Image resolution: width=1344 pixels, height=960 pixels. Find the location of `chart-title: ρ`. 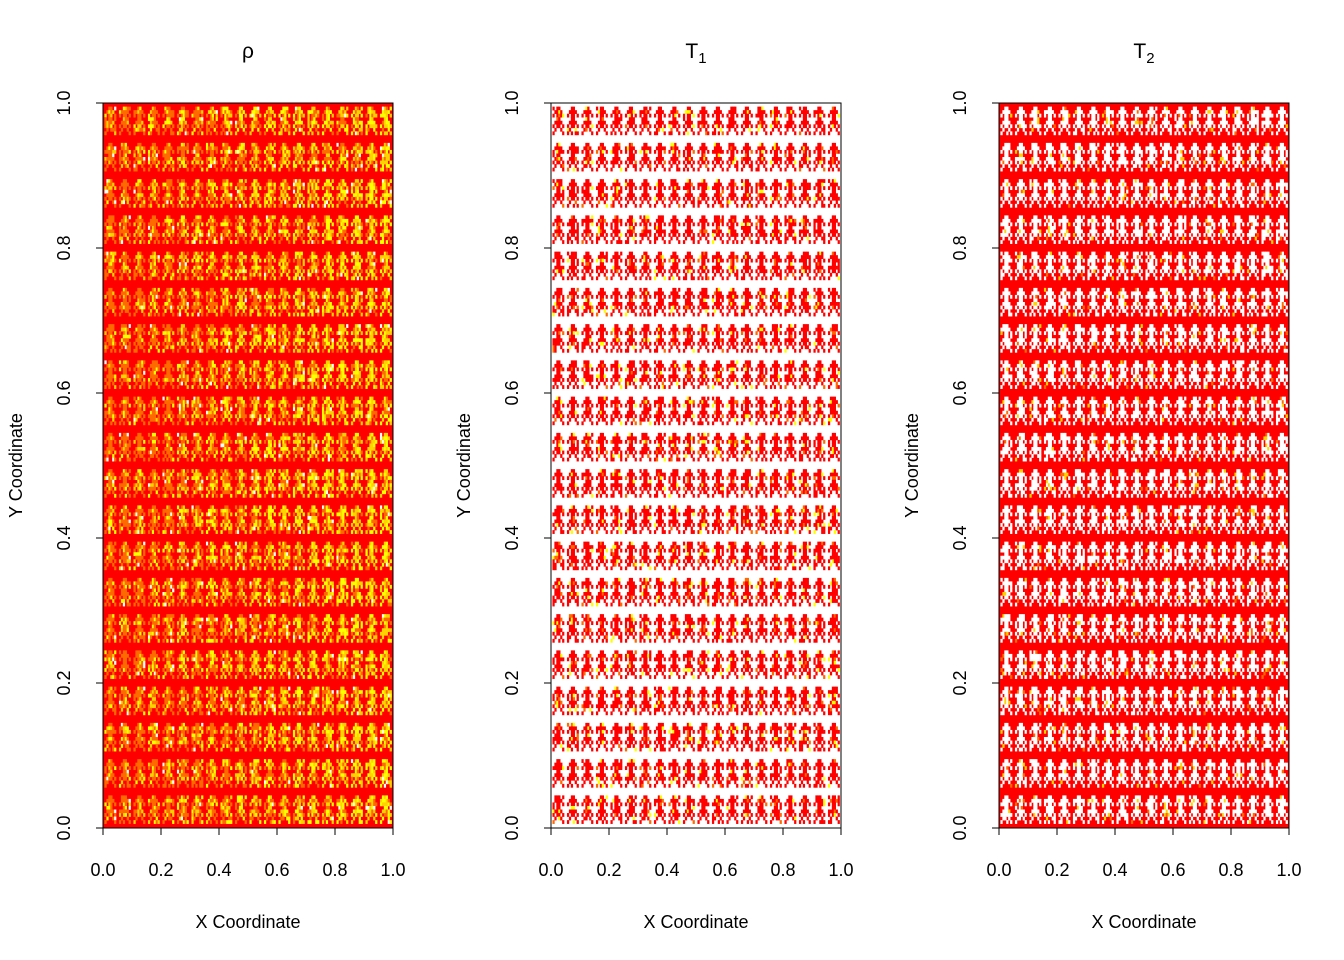

chart-title: ρ is located at coordinates (248, 51).